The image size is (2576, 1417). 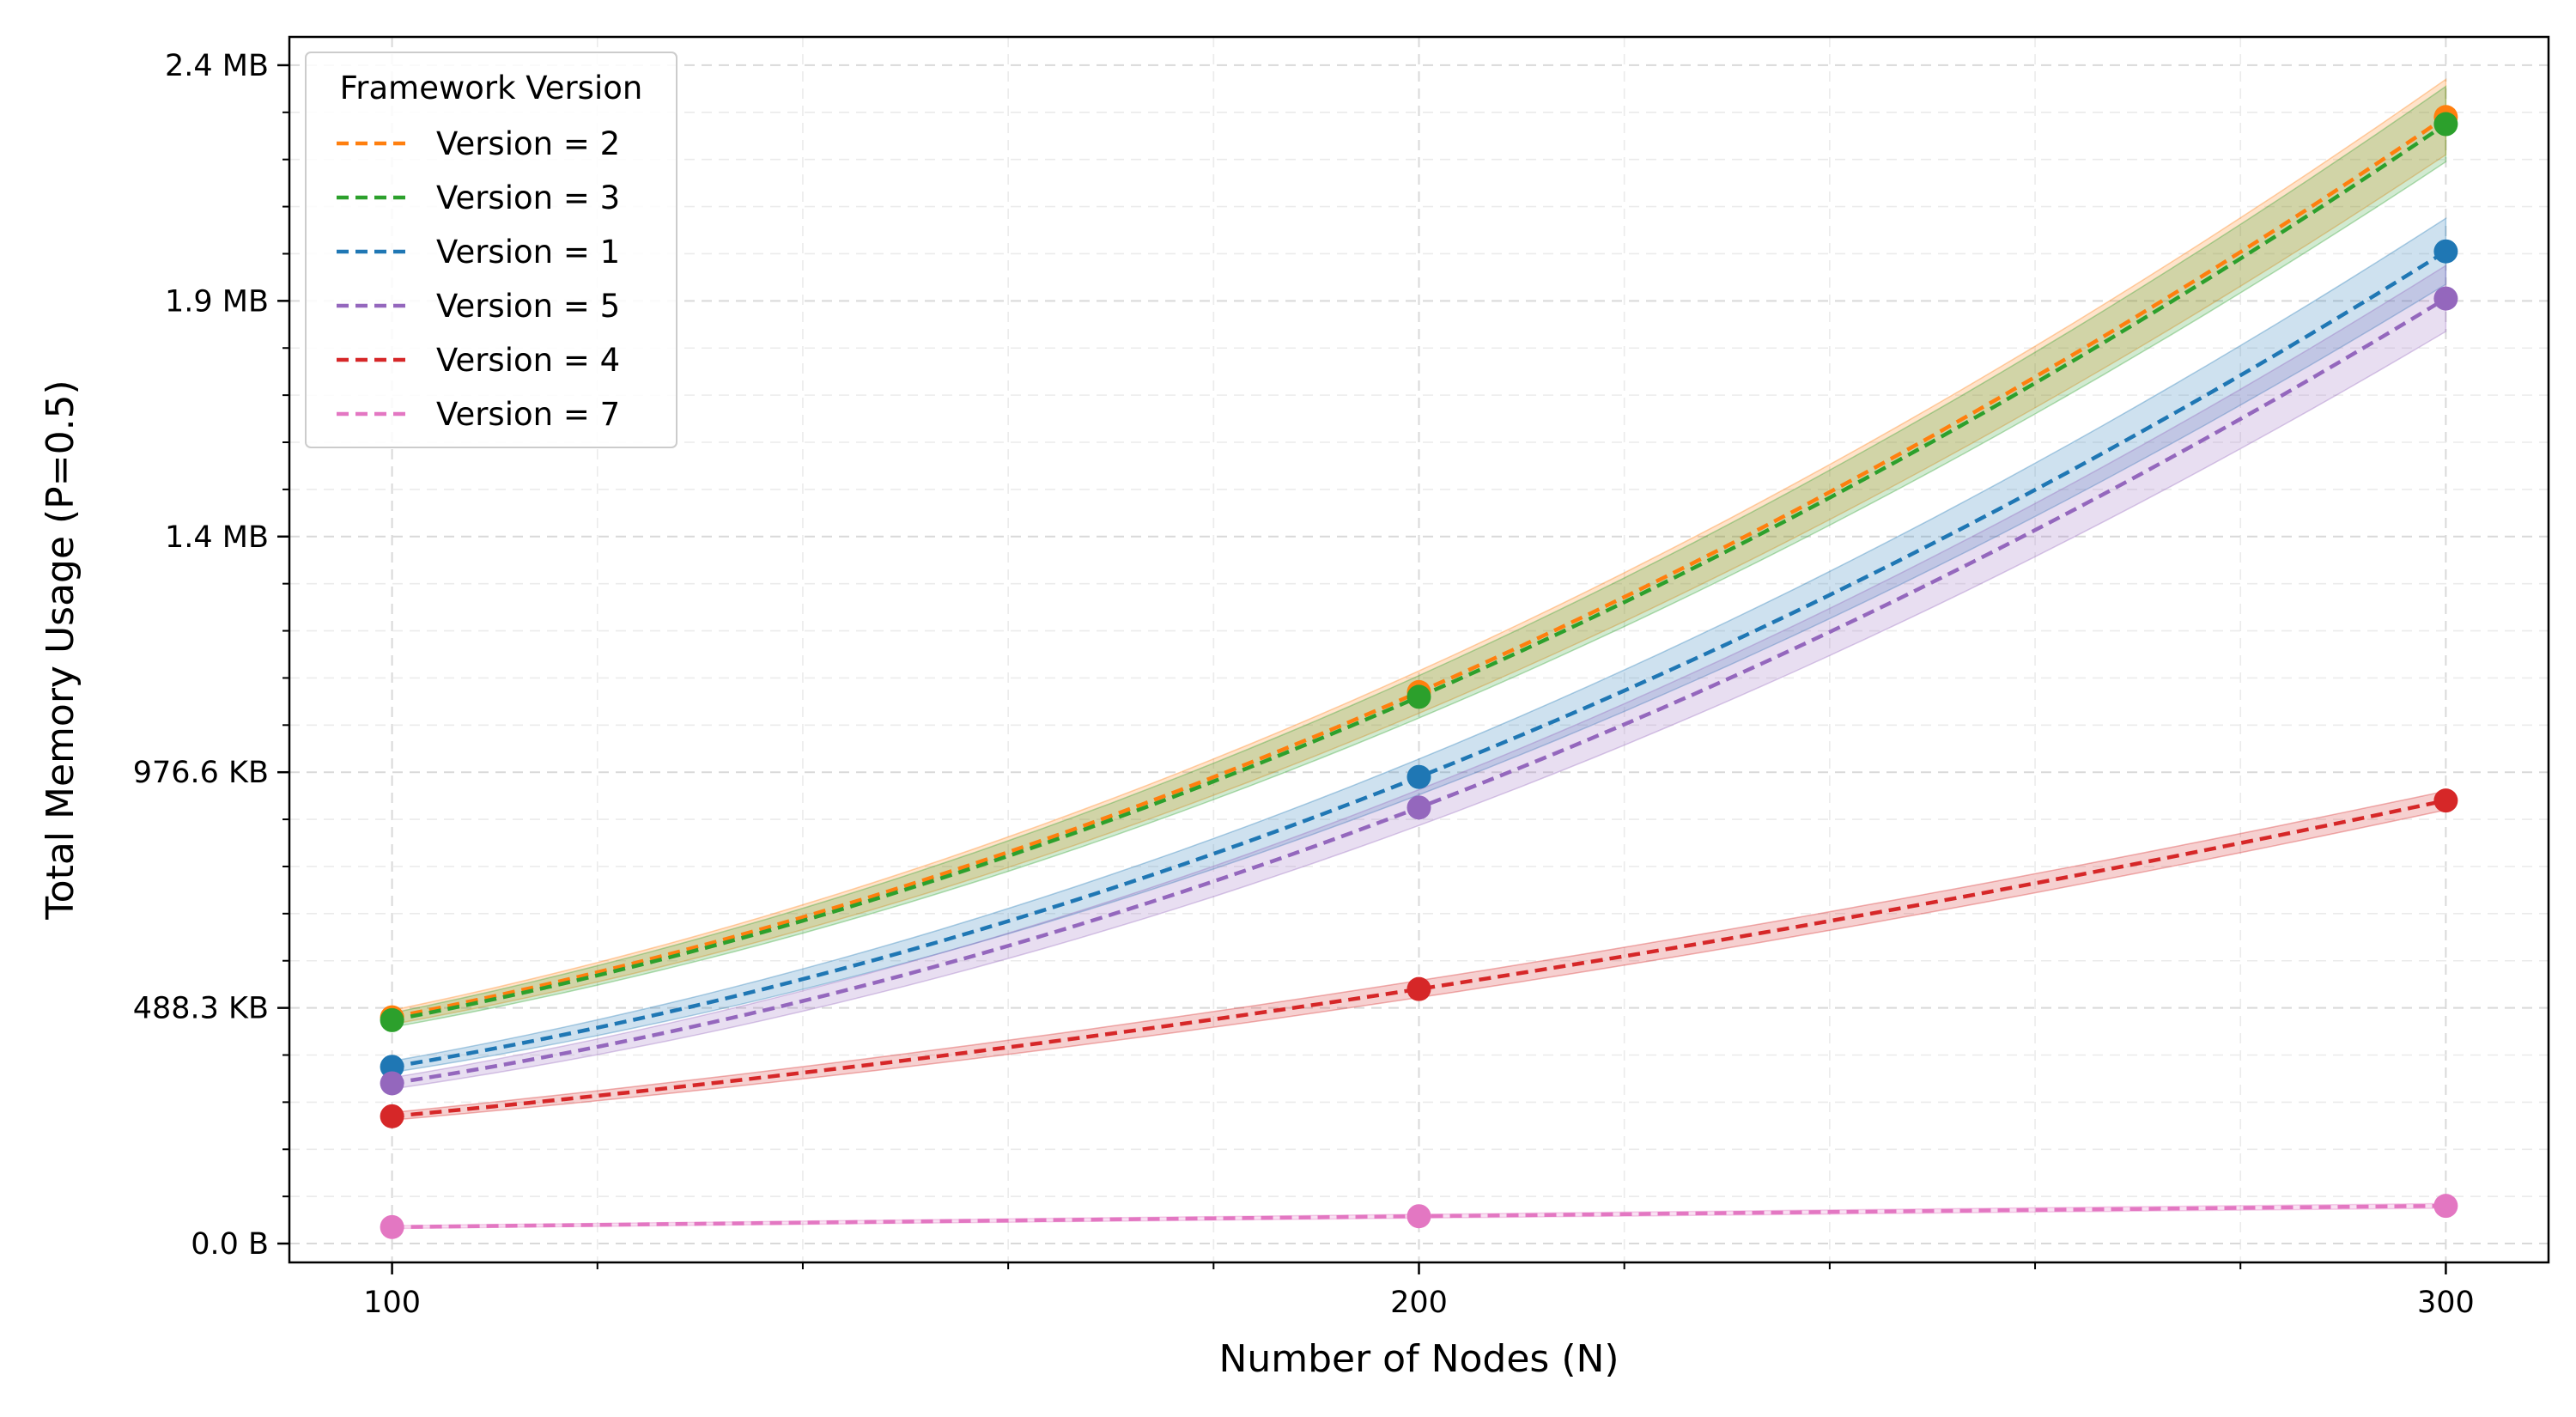 What do you see at coordinates (211, 655) in the screenshot?
I see `y-axis: 0.0 B 488.3 KB 976.6 KB 1.4 MB 1.9 MB 2.4 MB` at bounding box center [211, 655].